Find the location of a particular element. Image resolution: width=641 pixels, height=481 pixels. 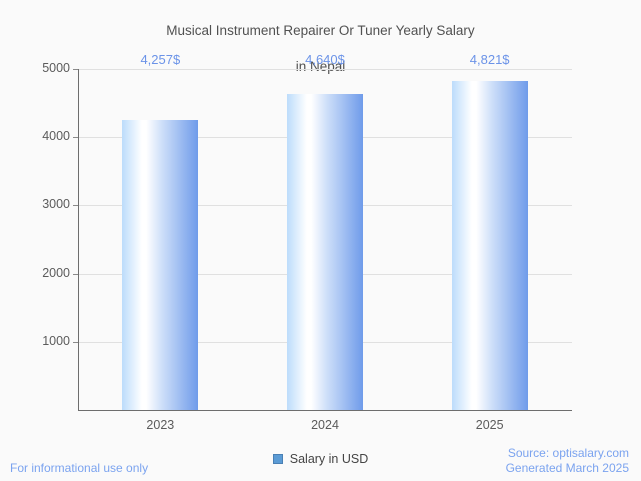

footer-source: Source: optisalary.com is located at coordinates (568, 453).